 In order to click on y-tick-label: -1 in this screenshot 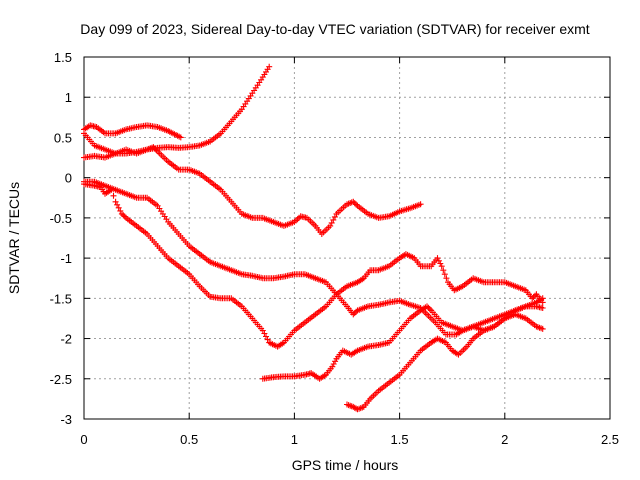, I will do `click(66, 258)`.